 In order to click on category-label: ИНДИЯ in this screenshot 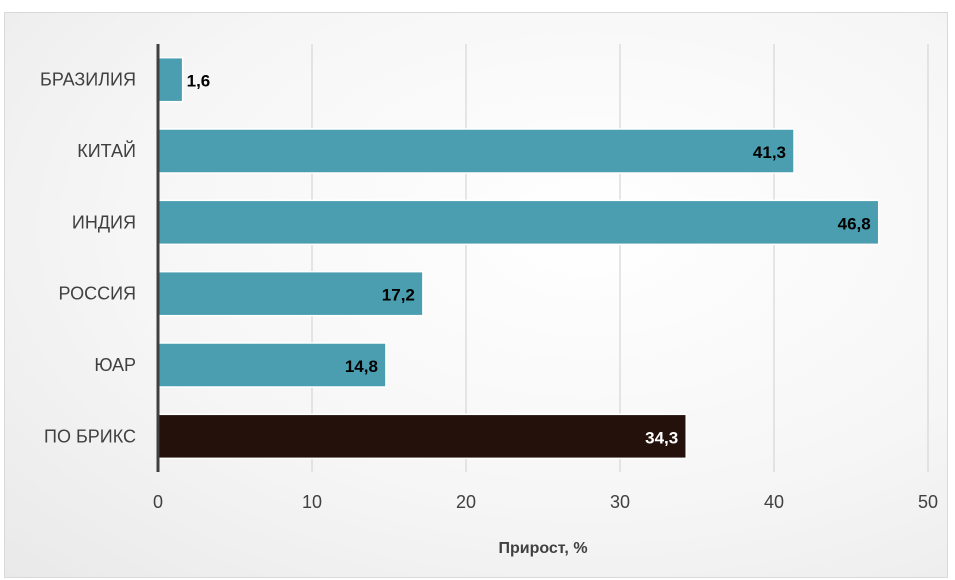, I will do `click(104, 222)`.